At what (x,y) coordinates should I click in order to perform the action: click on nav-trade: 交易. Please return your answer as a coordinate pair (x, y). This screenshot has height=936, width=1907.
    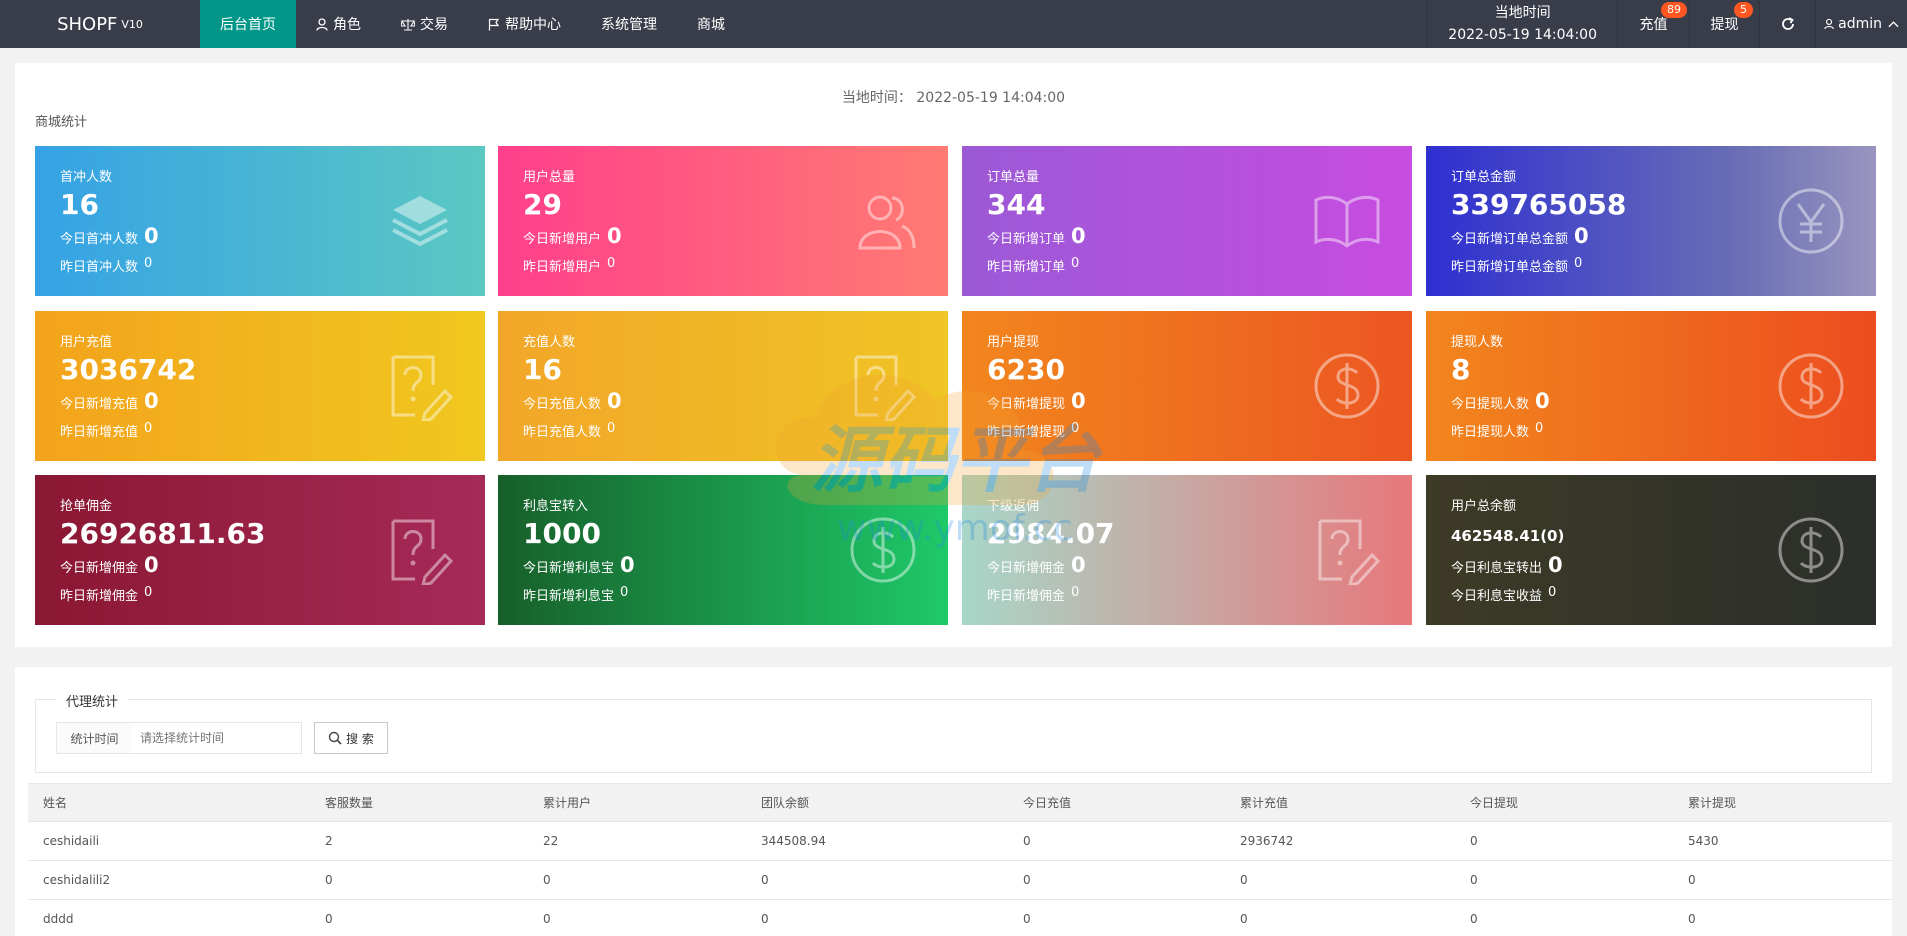
    Looking at the image, I should click on (424, 24).